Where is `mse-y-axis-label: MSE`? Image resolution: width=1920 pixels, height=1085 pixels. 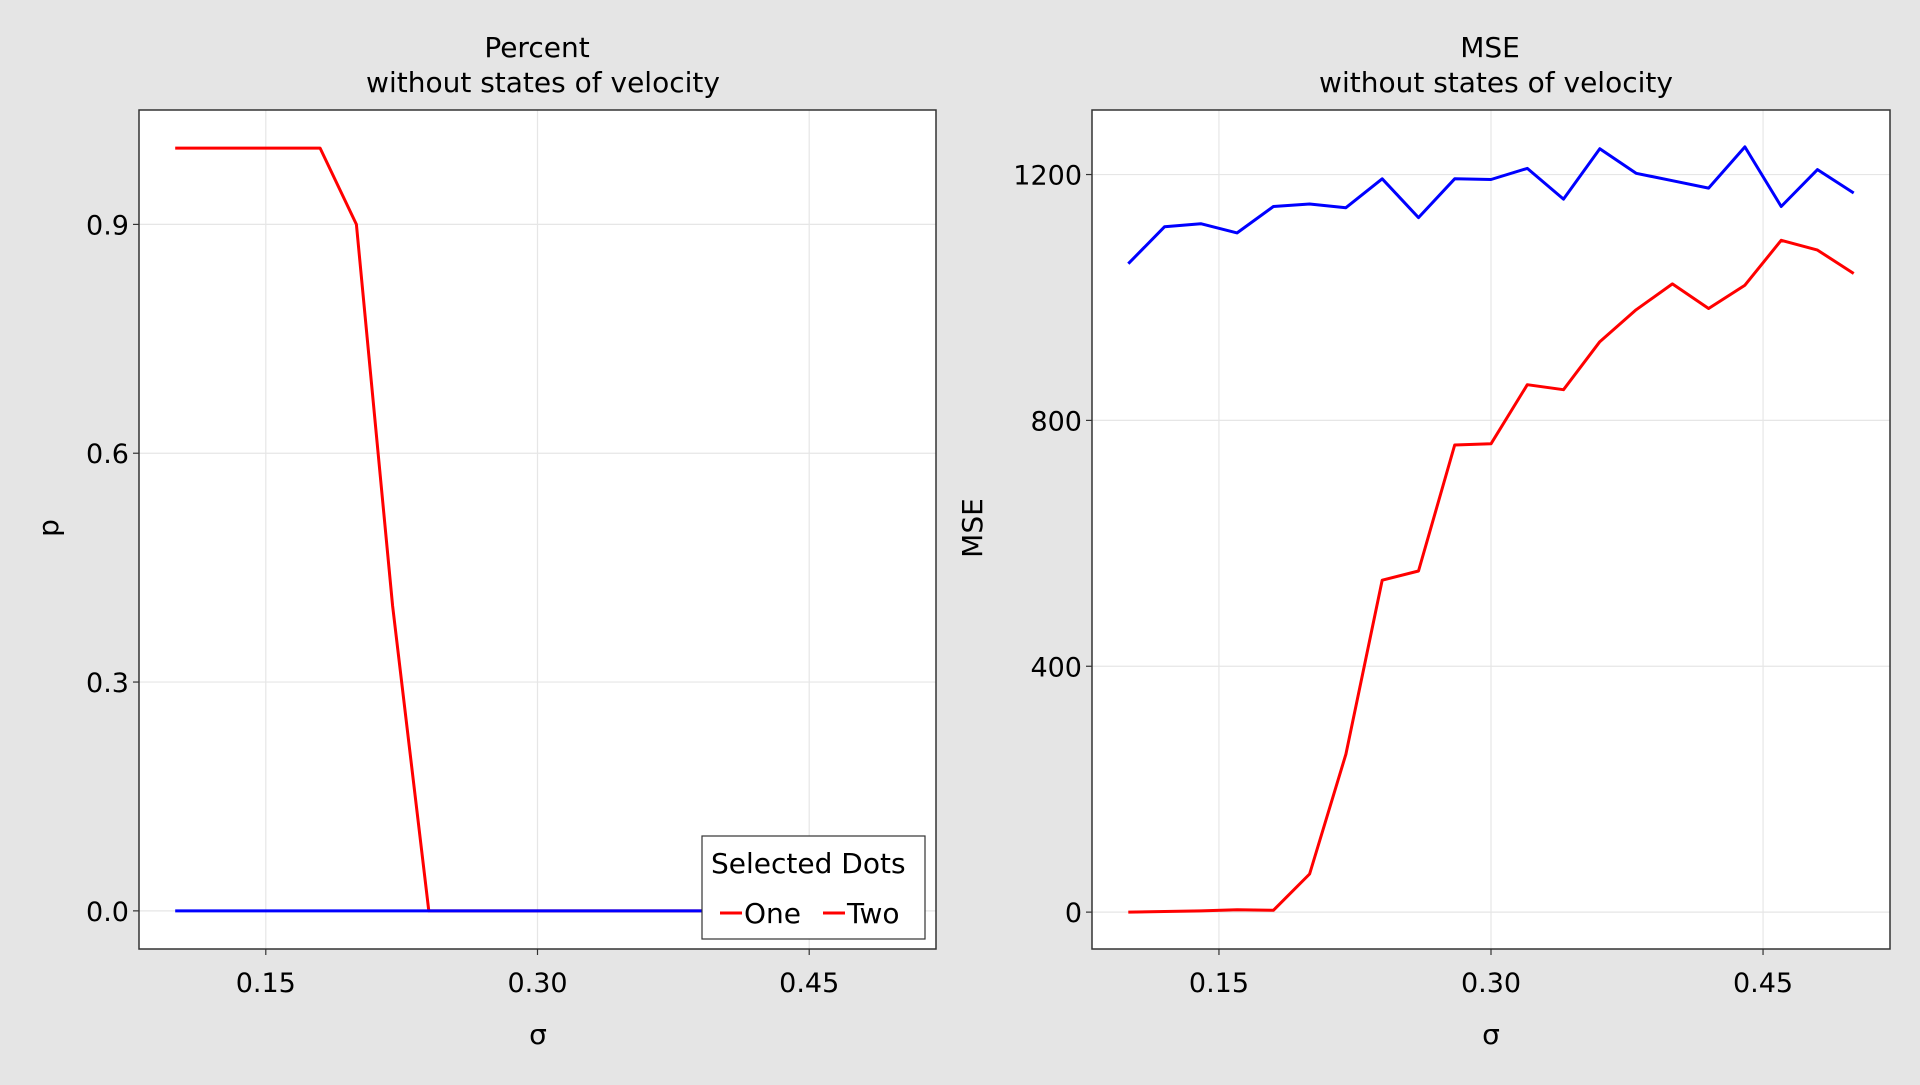 mse-y-axis-label: MSE is located at coordinates (972, 528).